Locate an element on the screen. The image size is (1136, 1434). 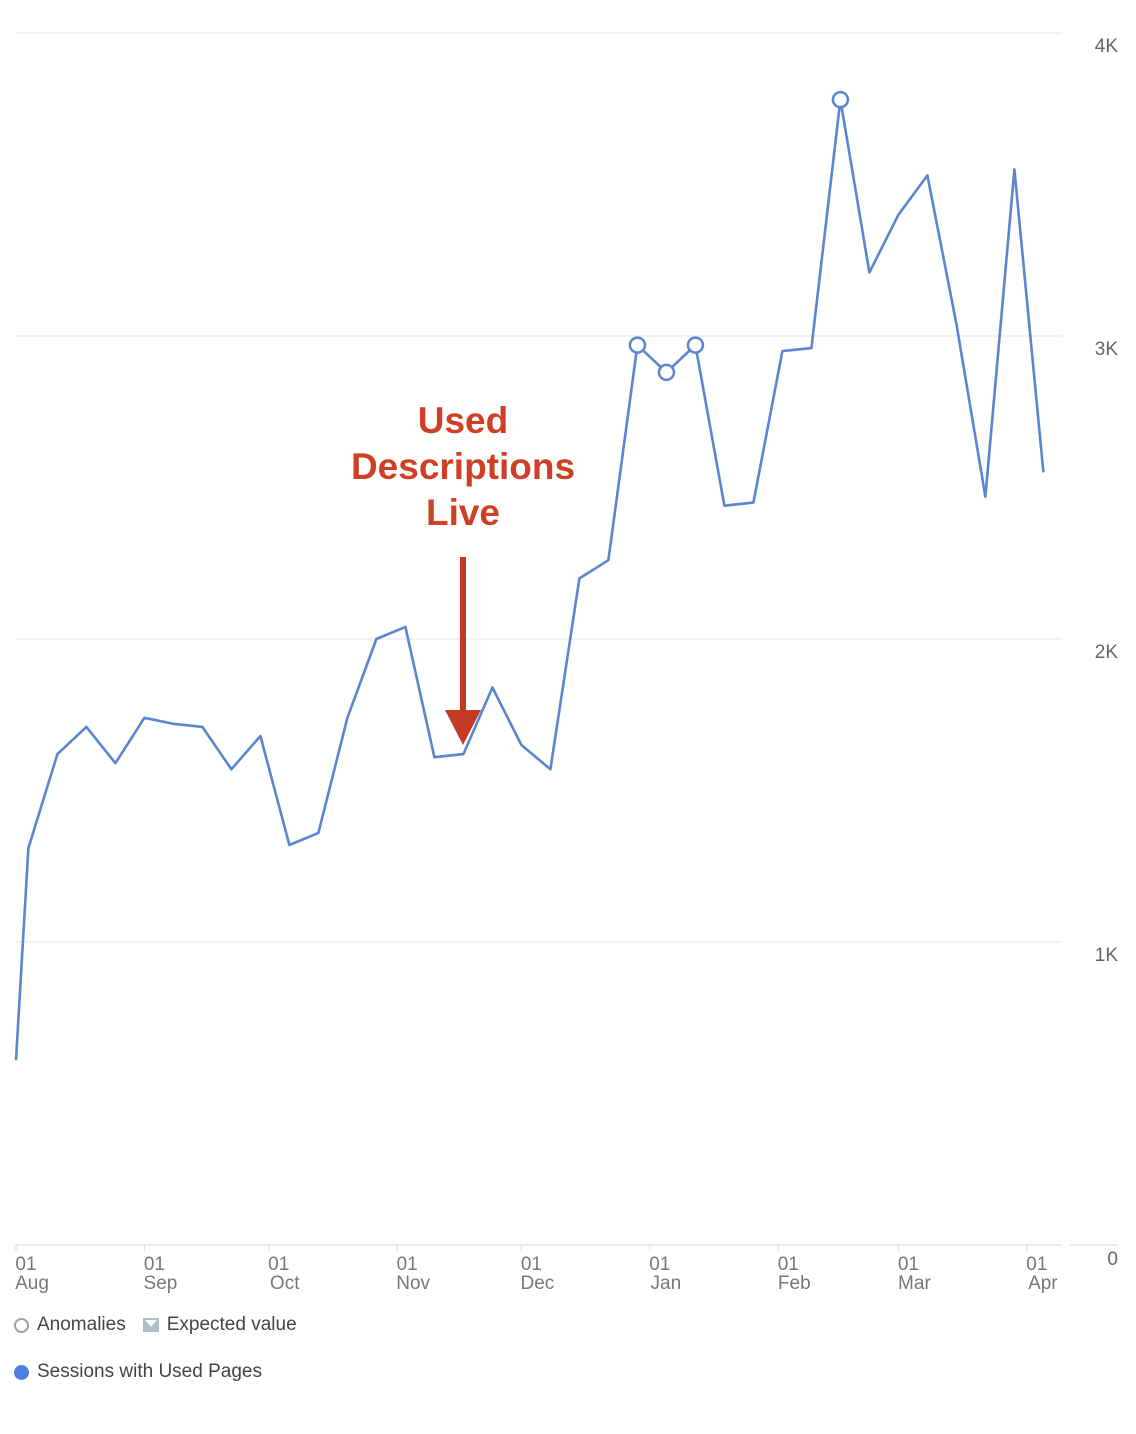
annotation-line-3: Live is located at coordinates (463, 512).